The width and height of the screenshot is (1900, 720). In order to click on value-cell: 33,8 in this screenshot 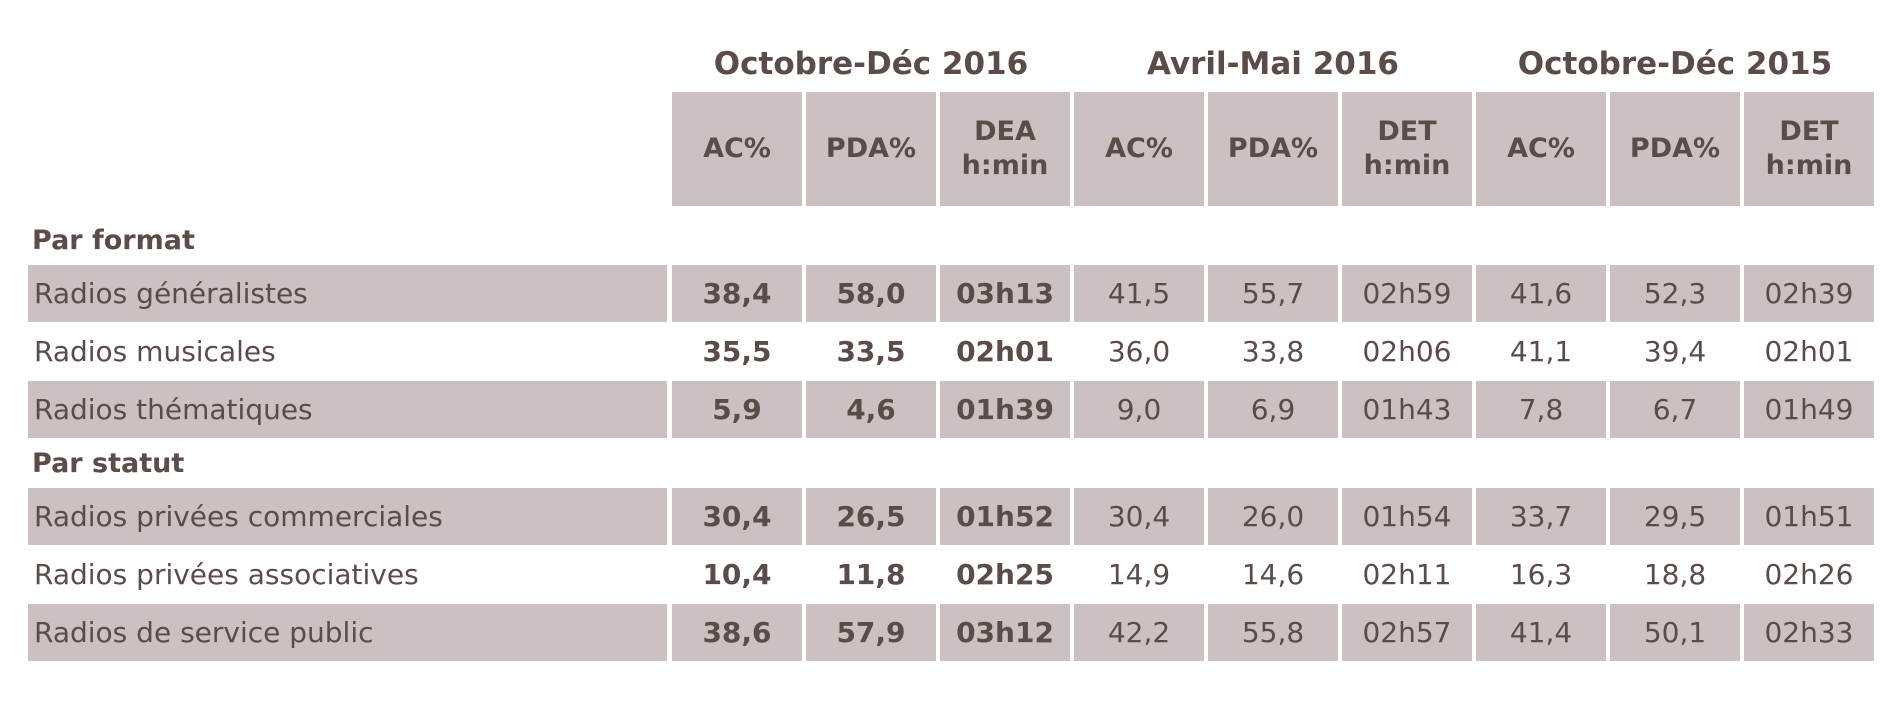, I will do `click(1273, 351)`.